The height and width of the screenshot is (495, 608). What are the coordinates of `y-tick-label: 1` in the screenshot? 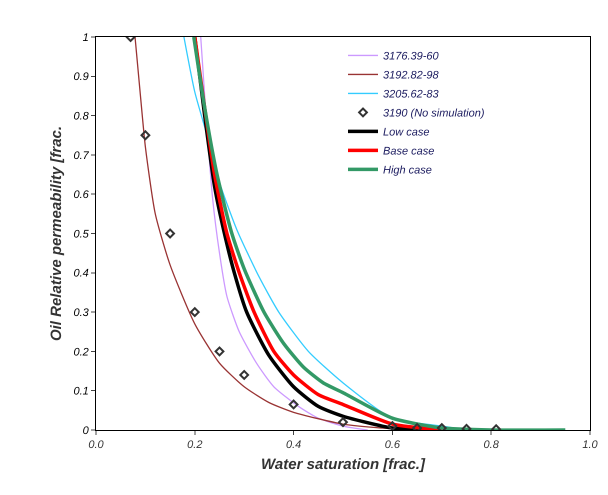 It's located at (85, 38).